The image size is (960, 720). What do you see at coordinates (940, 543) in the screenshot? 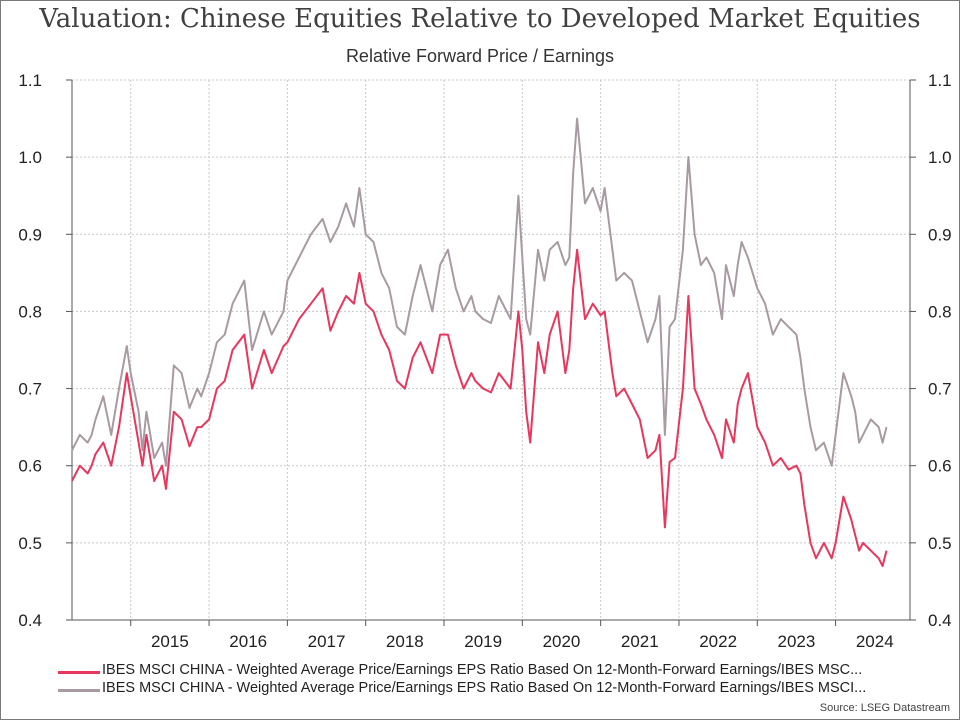
I see `y-tick-label-right: 0.5` at bounding box center [940, 543].